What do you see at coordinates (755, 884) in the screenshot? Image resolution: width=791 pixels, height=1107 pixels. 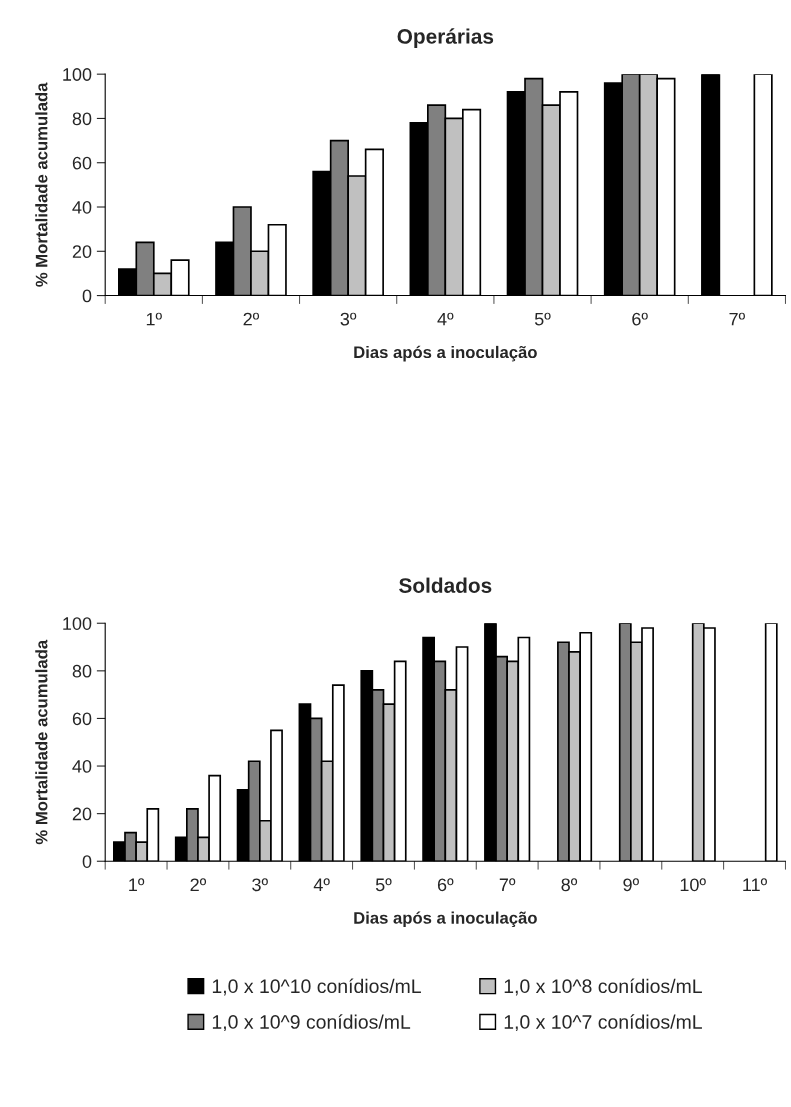 I see `x-tick-label: 11º` at bounding box center [755, 884].